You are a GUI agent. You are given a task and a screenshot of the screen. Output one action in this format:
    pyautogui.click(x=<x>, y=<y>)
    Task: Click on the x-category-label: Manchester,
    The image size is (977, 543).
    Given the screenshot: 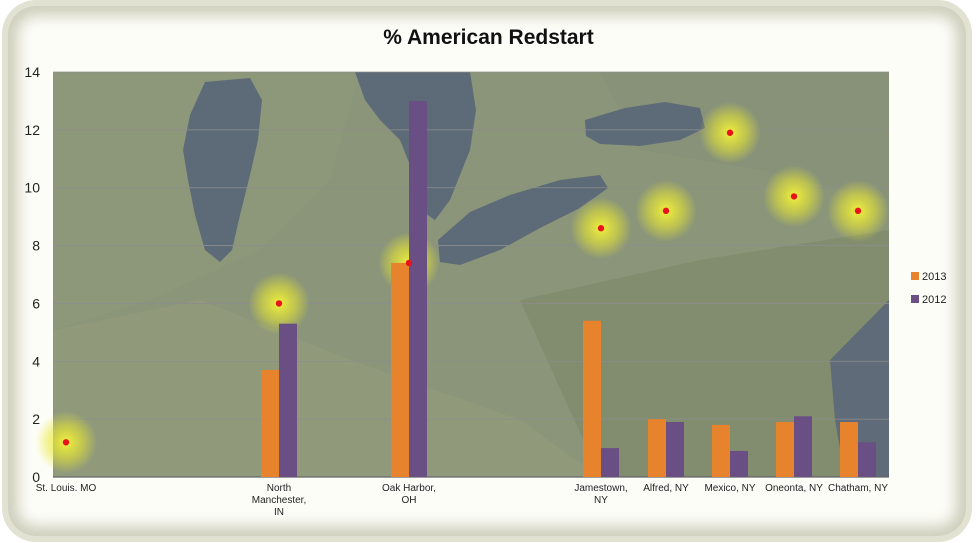 What is the action you would take?
    pyautogui.click(x=279, y=500)
    